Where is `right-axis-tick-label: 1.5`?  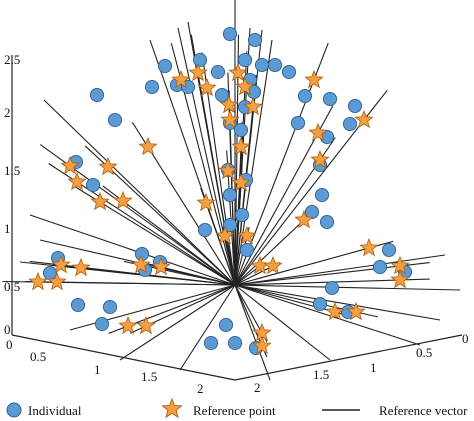
right-axis-tick-label: 1.5 is located at coordinates (321, 374).